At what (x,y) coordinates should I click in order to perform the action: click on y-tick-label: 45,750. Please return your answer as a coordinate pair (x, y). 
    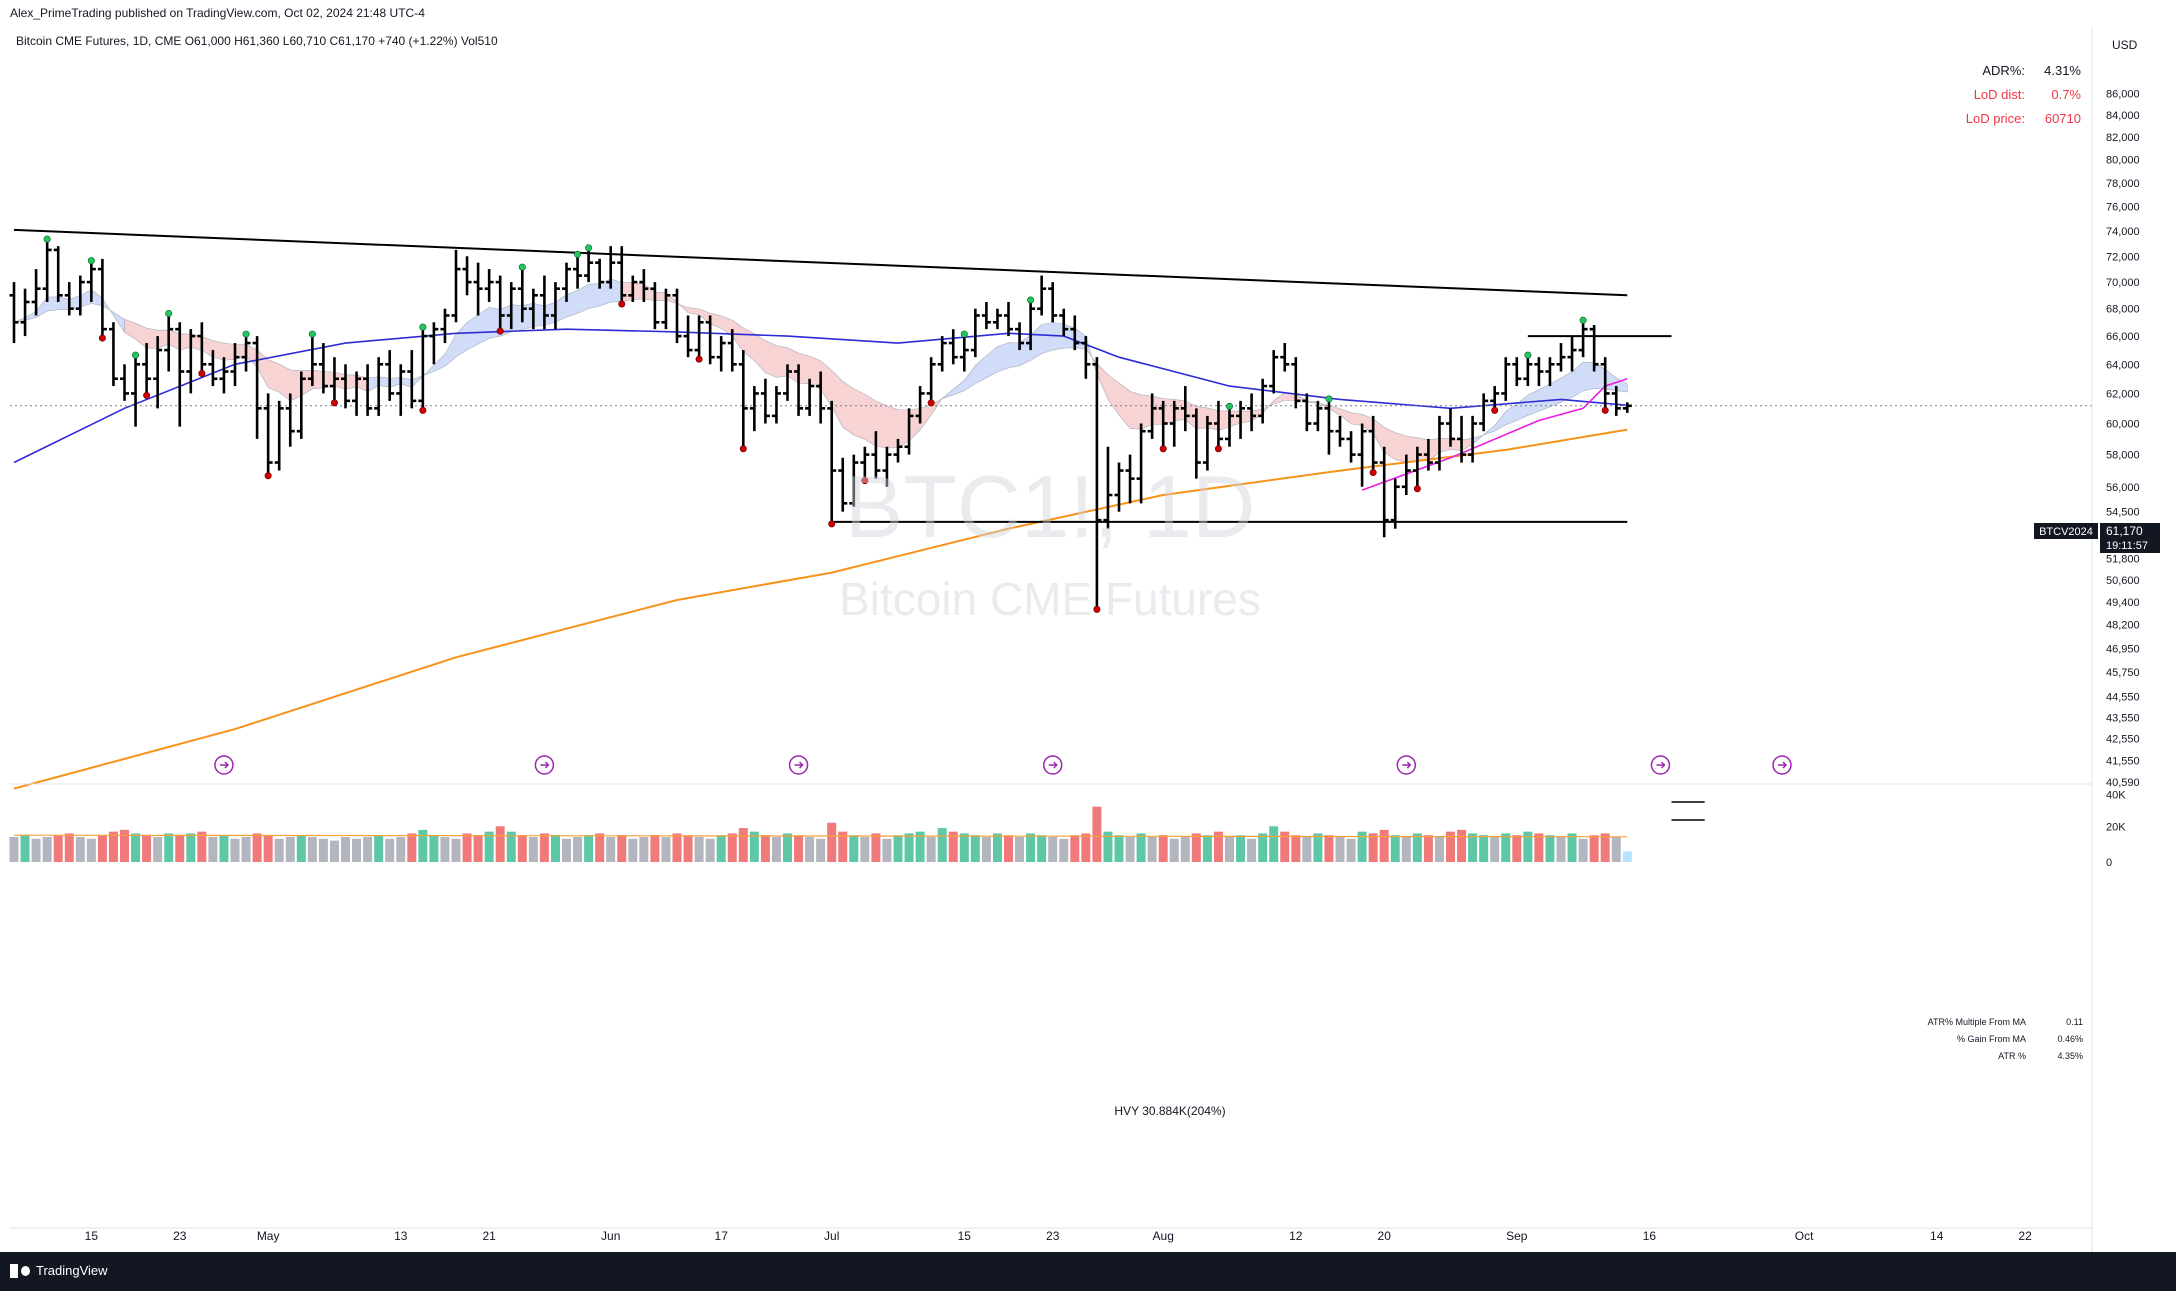
    Looking at the image, I should click on (2123, 673).